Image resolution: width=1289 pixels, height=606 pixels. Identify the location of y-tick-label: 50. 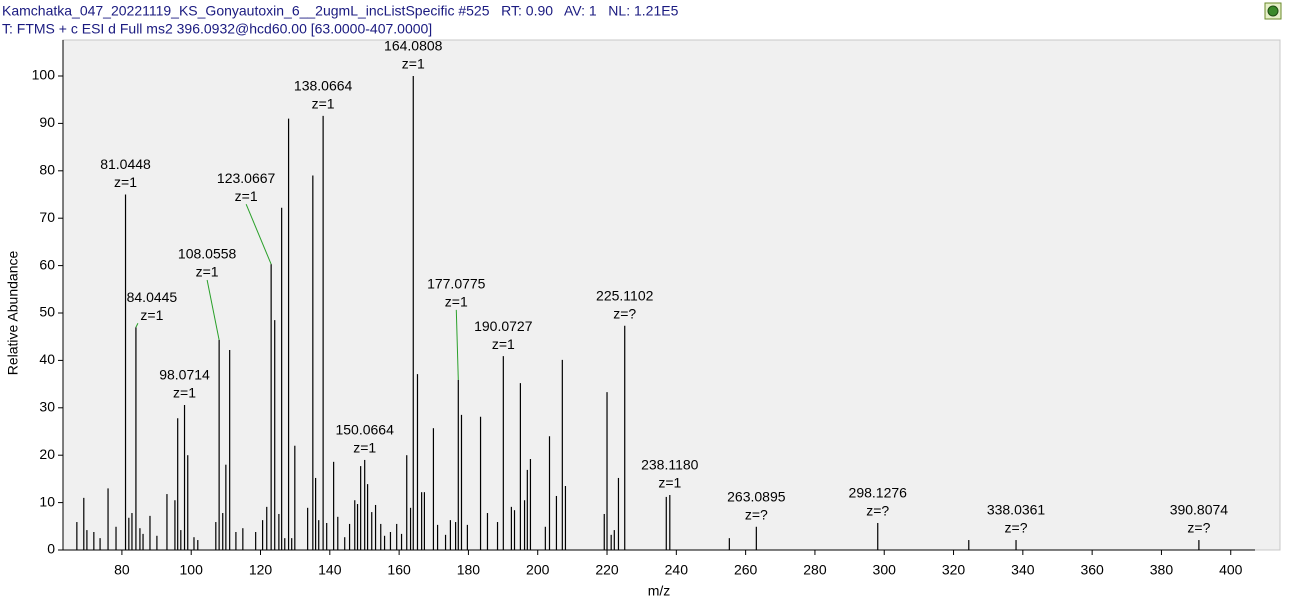
(47, 312).